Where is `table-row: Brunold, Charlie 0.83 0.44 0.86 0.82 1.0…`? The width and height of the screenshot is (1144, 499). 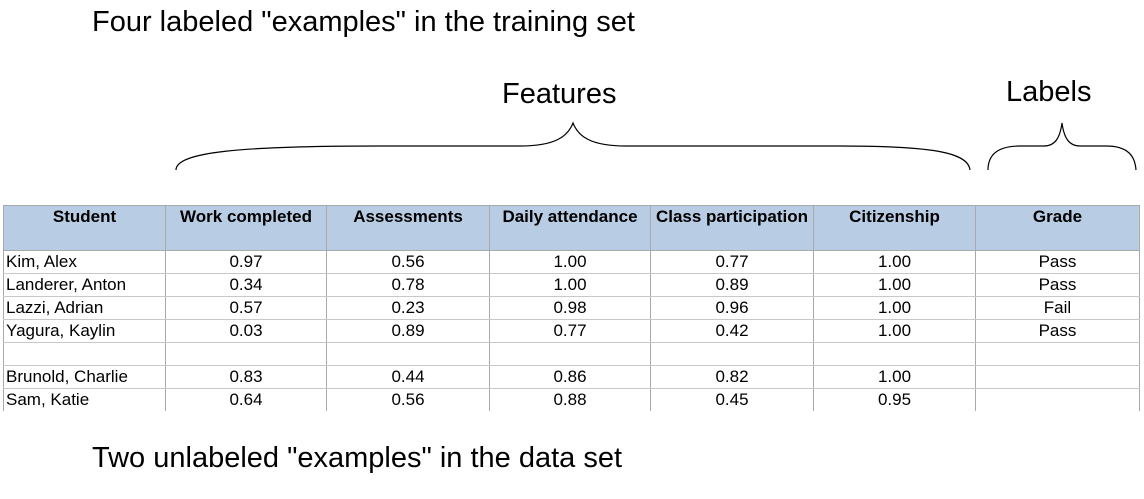
table-row: Brunold, Charlie 0.83 0.44 0.86 0.82 1.0… is located at coordinates (571, 377).